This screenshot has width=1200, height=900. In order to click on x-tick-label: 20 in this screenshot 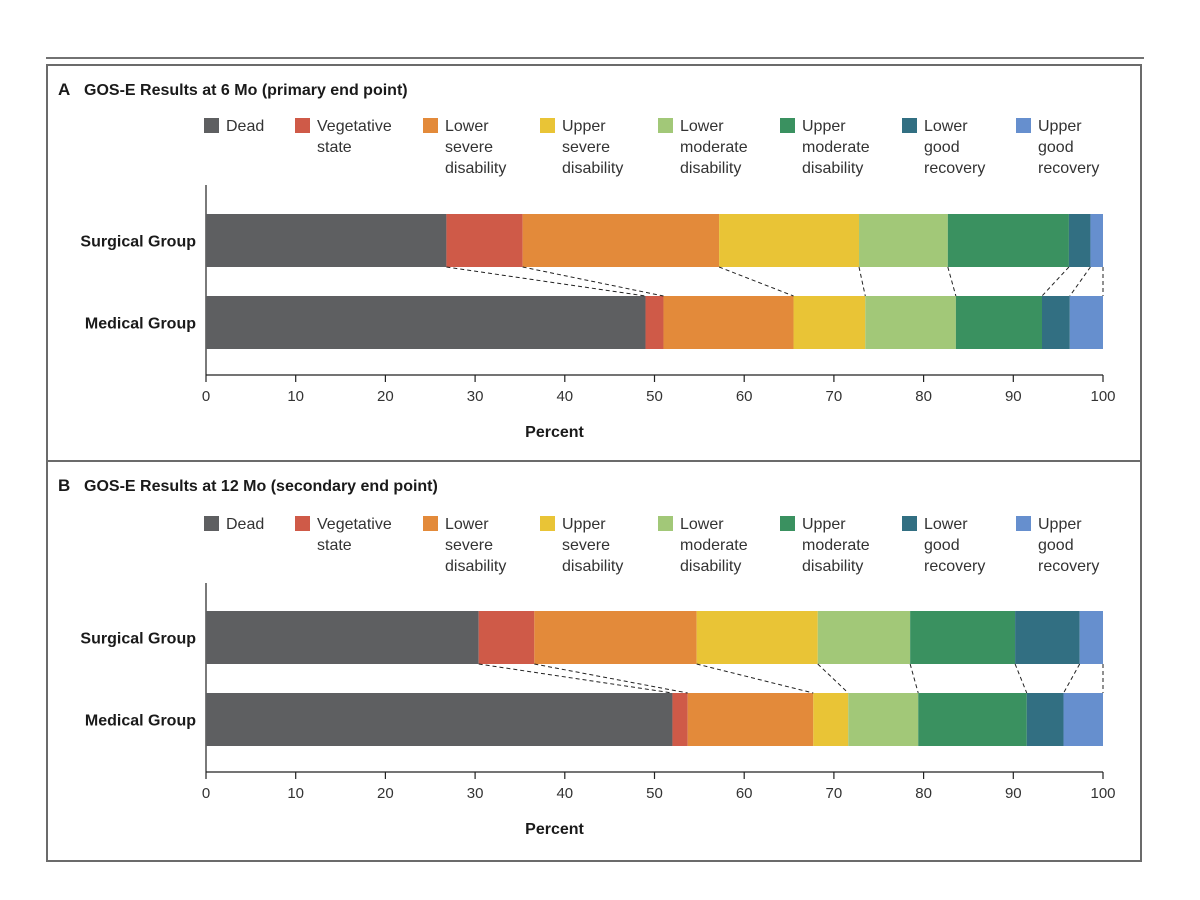, I will do `click(385, 396)`.